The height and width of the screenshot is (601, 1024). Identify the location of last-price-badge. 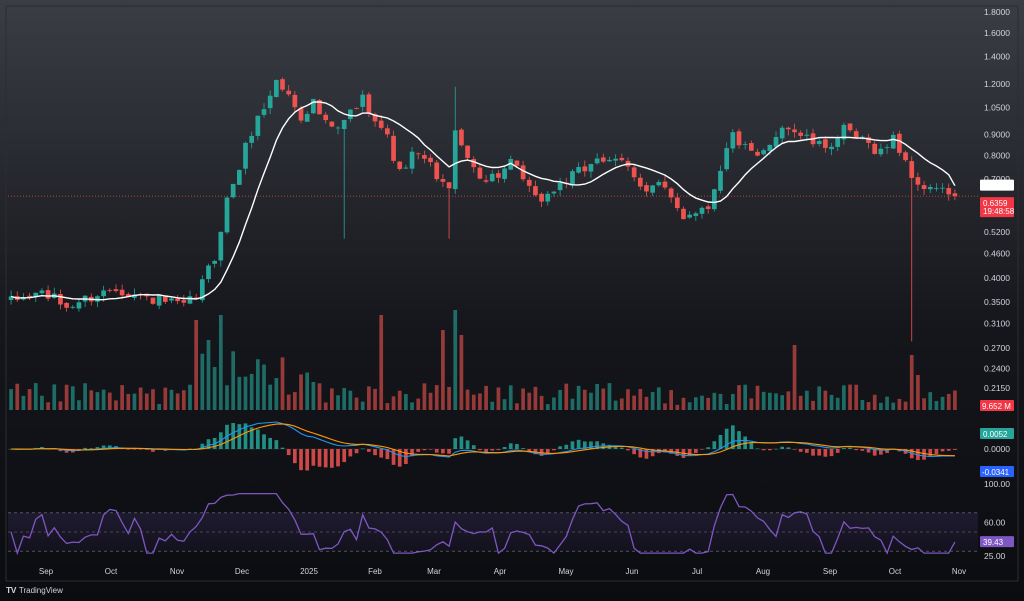
(997, 207).